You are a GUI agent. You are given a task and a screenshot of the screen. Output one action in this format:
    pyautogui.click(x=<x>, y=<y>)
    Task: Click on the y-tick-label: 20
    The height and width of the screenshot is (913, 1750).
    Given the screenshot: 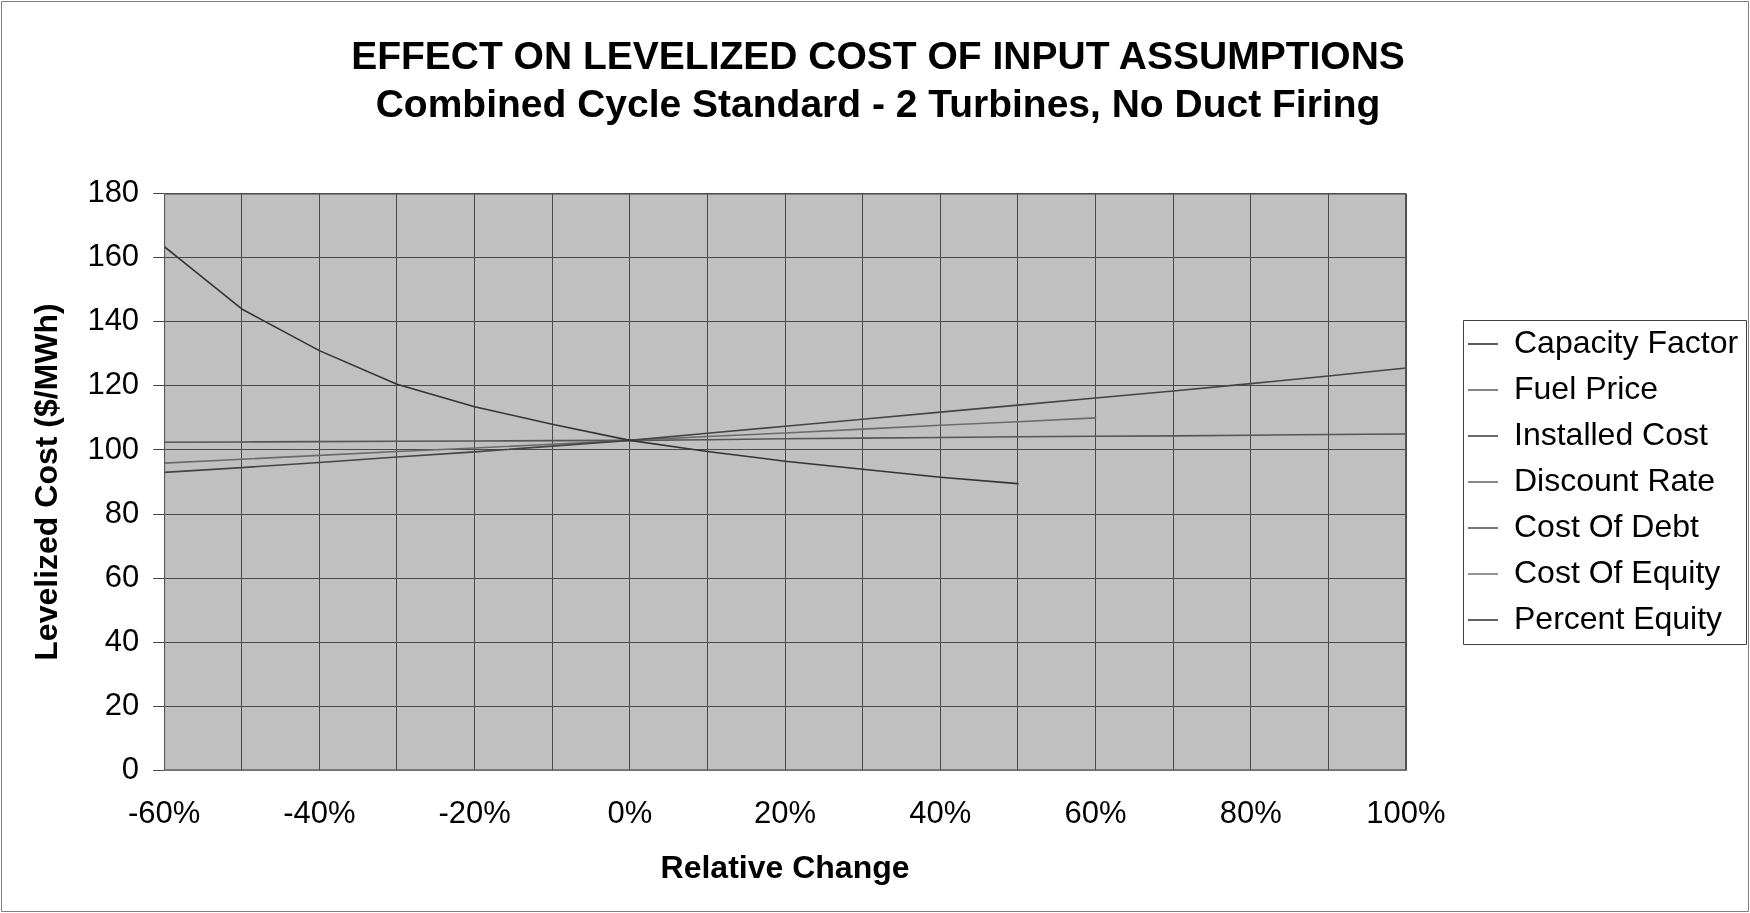 What is the action you would take?
    pyautogui.click(x=122, y=704)
    